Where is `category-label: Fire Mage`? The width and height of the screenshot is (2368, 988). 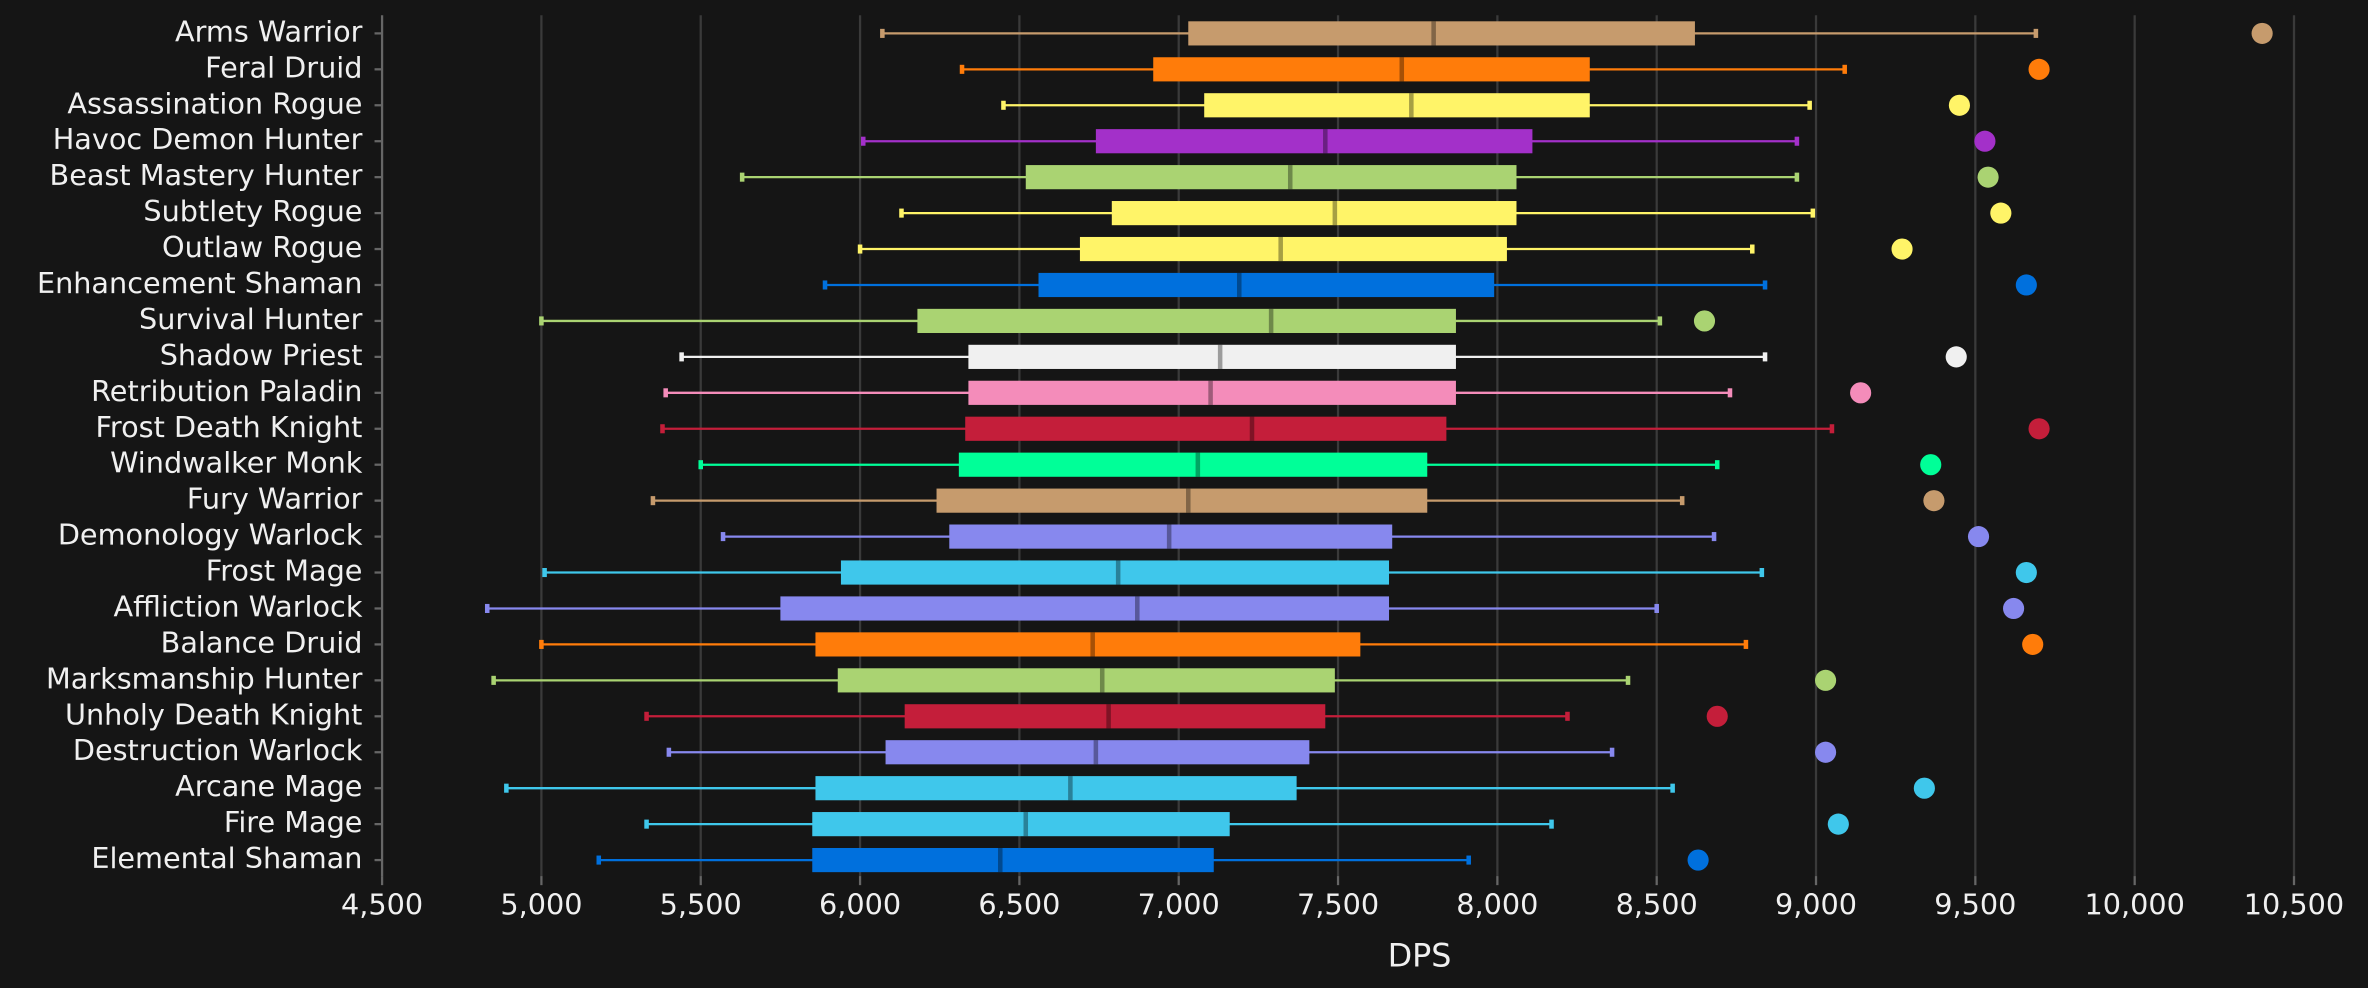 category-label: Fire Mage is located at coordinates (293, 822).